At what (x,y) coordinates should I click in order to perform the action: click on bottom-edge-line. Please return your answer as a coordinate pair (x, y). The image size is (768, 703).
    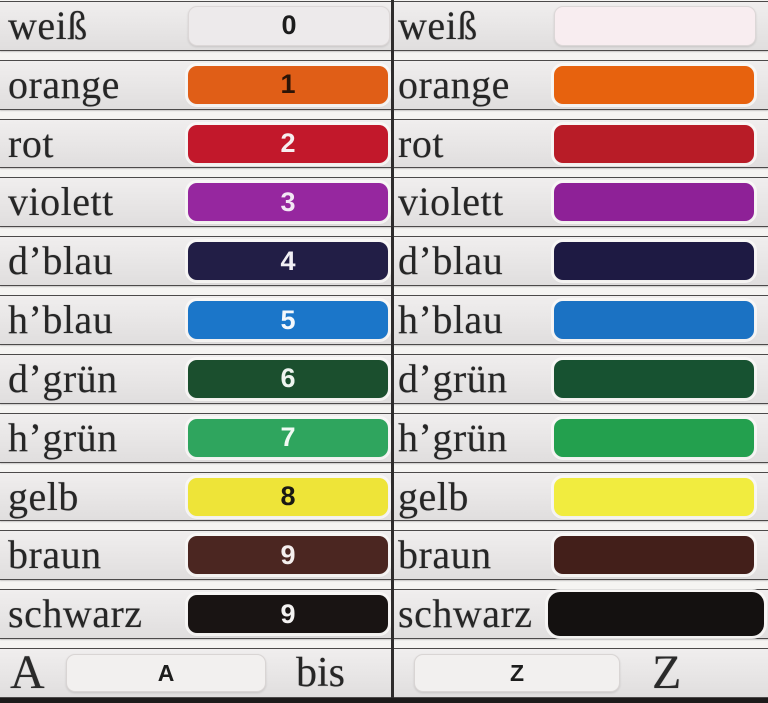
    Looking at the image, I should click on (384, 700).